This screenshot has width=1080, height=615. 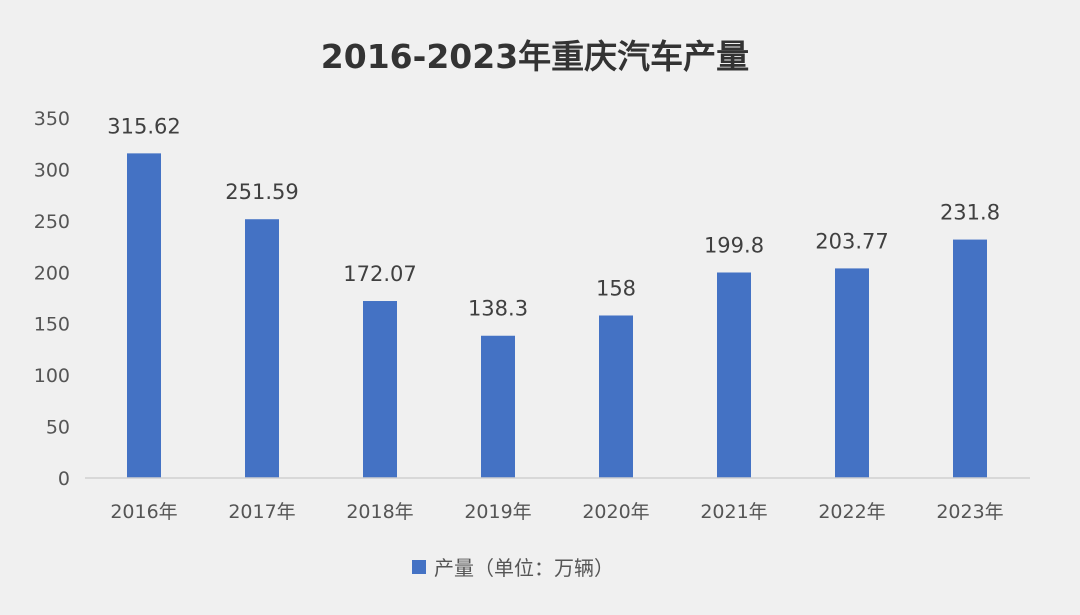 I want to click on y-tick-label: 50, so click(x=58, y=428).